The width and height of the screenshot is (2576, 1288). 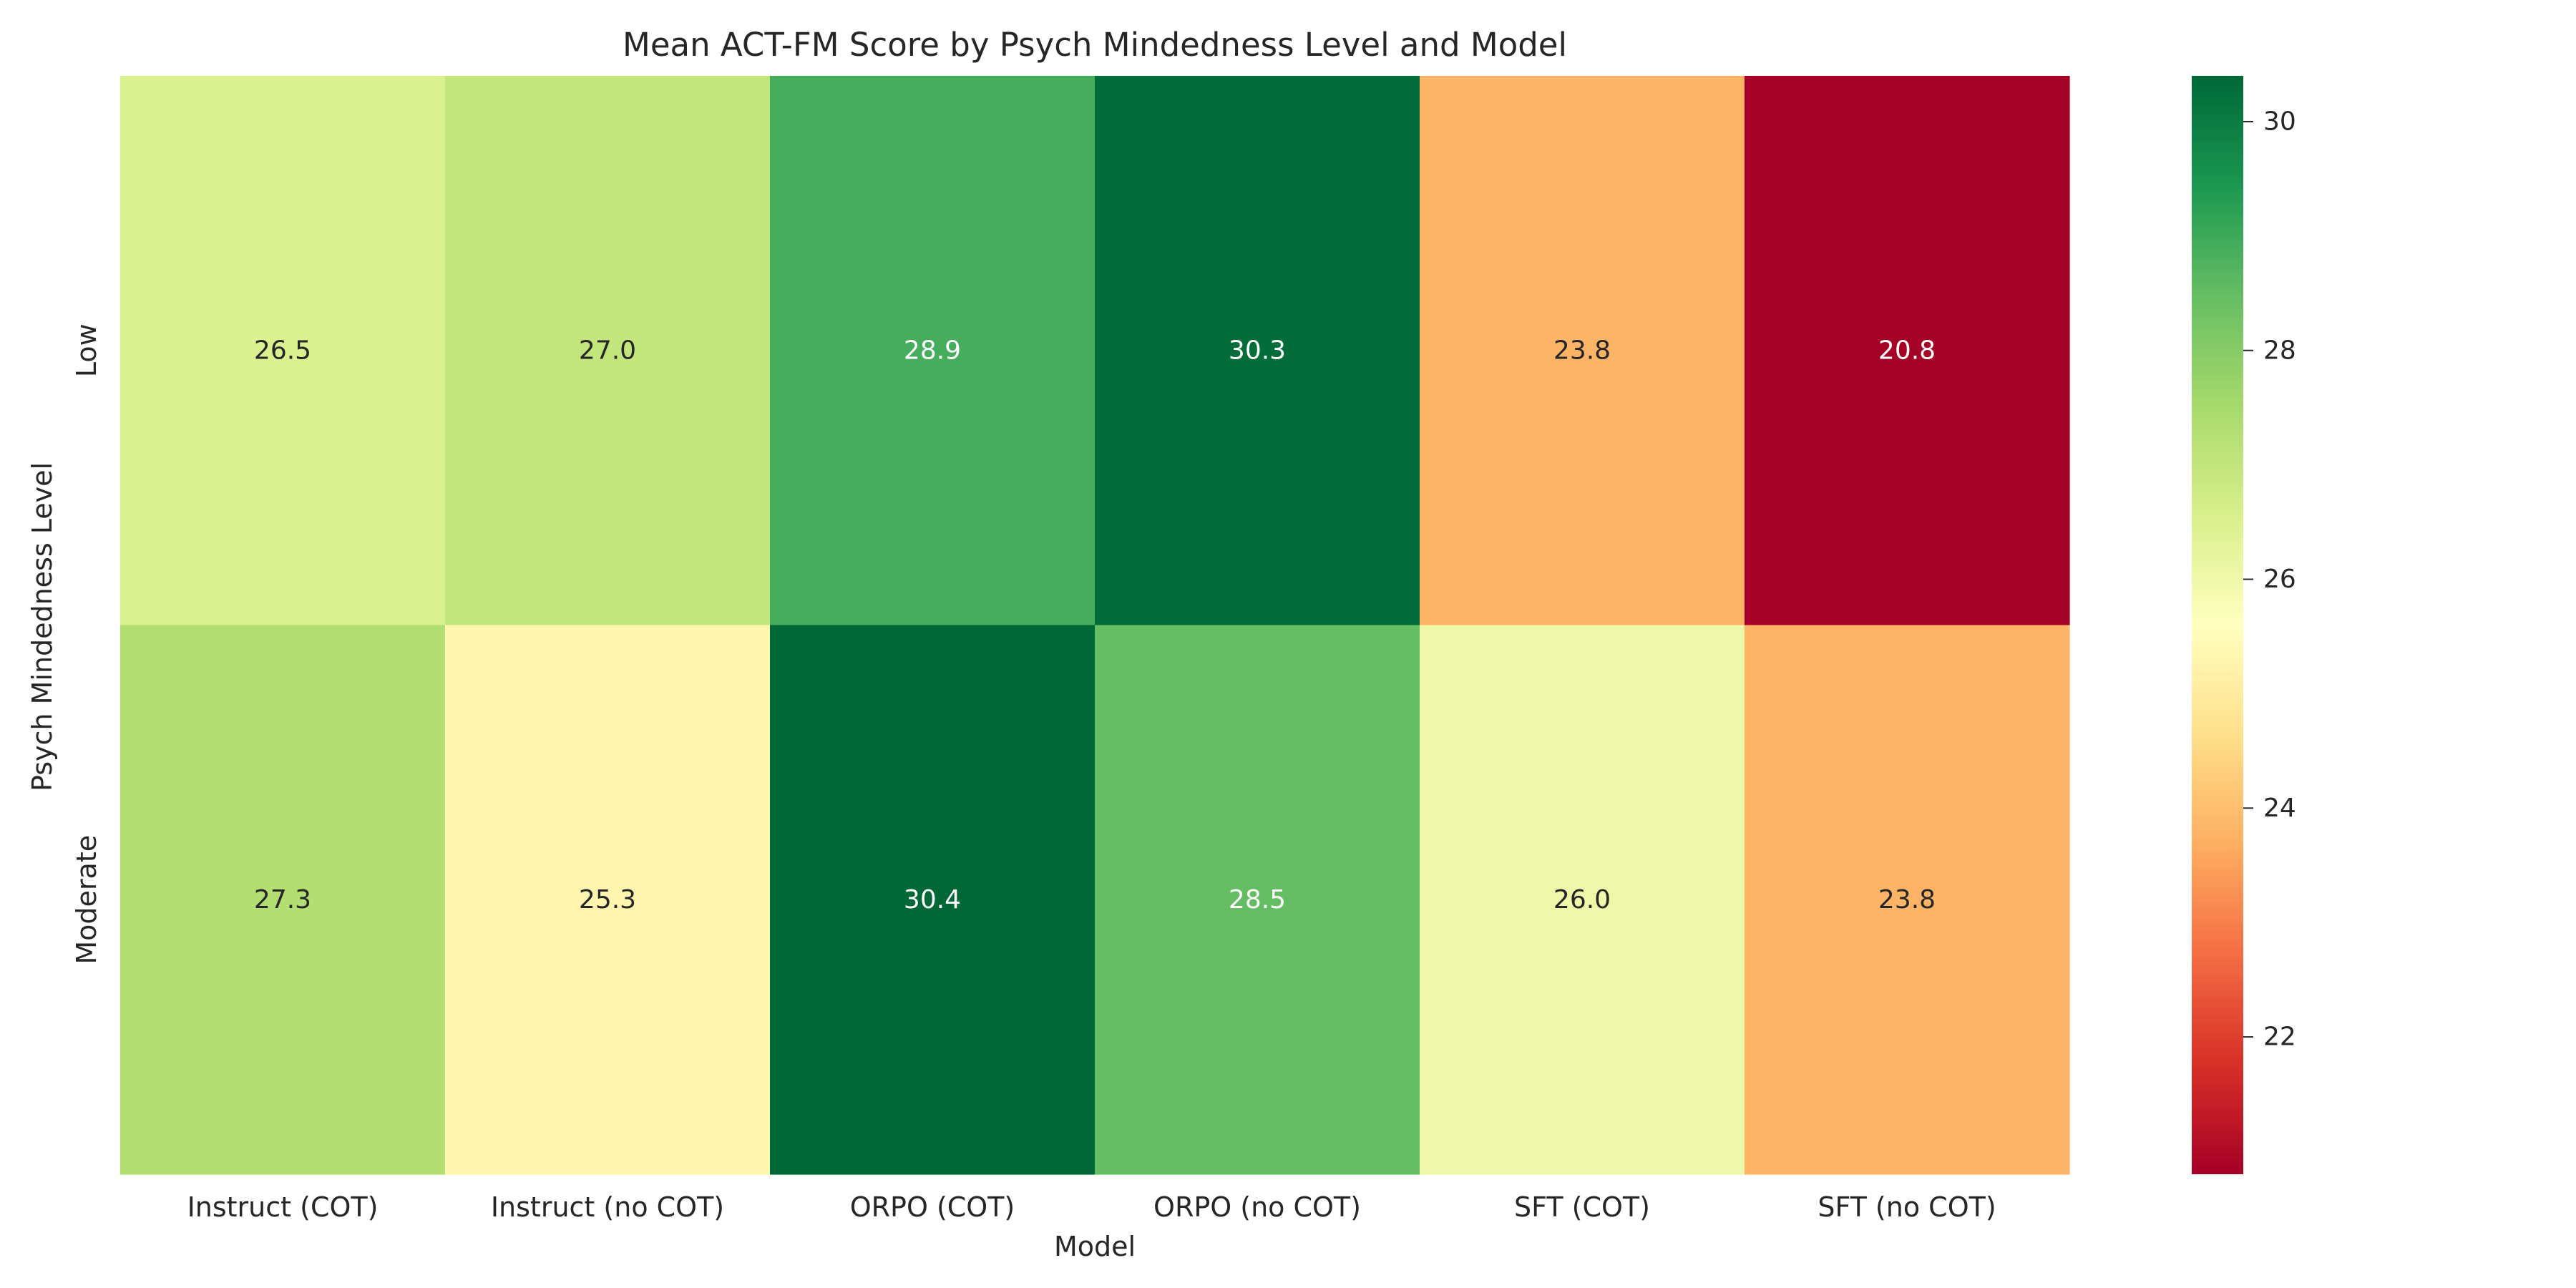 I want to click on y-tick-label: Moderate, so click(x=86, y=900).